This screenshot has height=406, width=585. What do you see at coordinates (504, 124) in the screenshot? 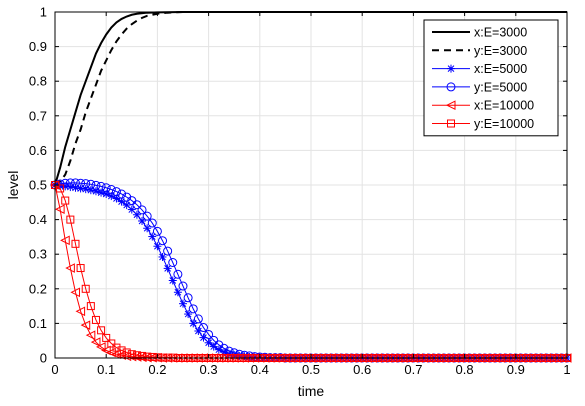
I see `legend-label: y:E=10000` at bounding box center [504, 124].